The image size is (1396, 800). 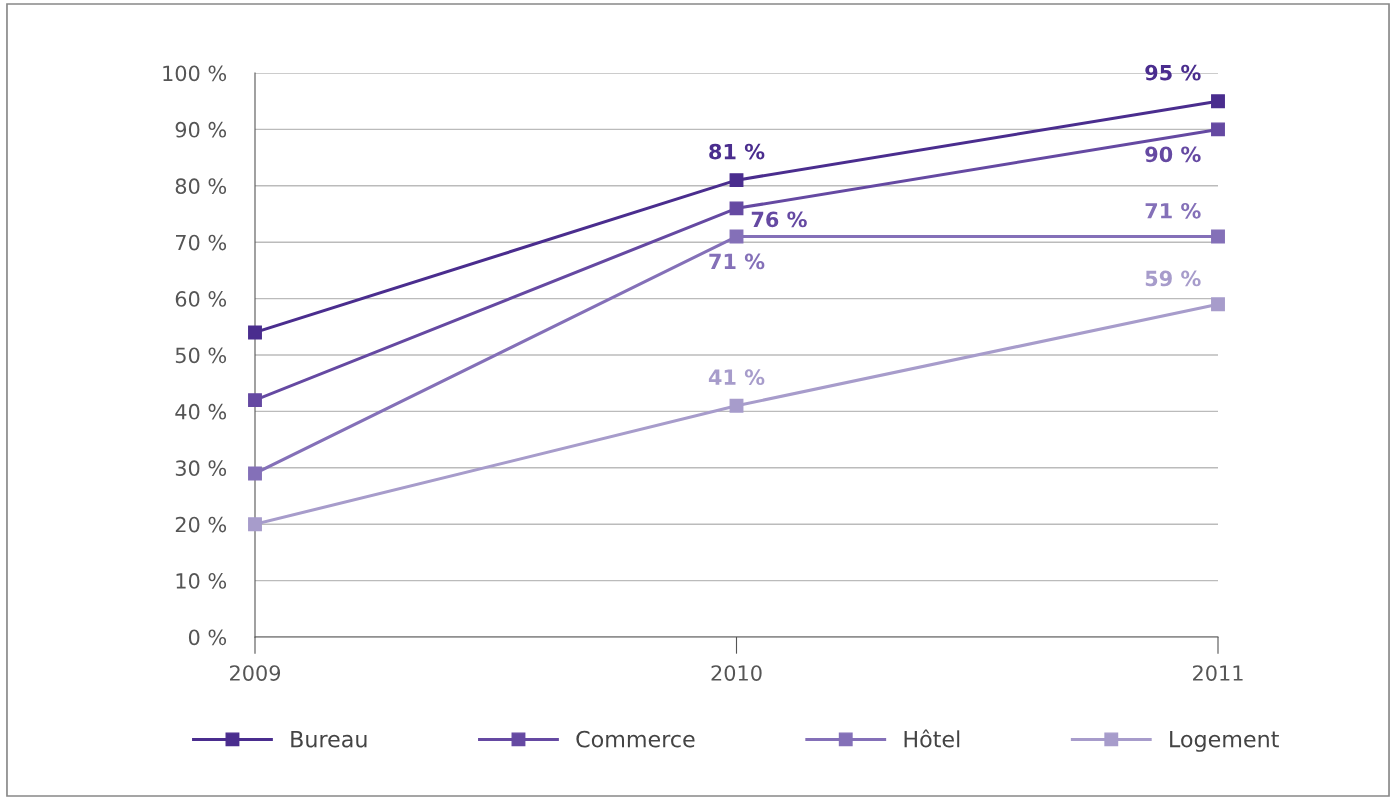 I want to click on y-tick-label: 10 %, so click(x=201, y=581).